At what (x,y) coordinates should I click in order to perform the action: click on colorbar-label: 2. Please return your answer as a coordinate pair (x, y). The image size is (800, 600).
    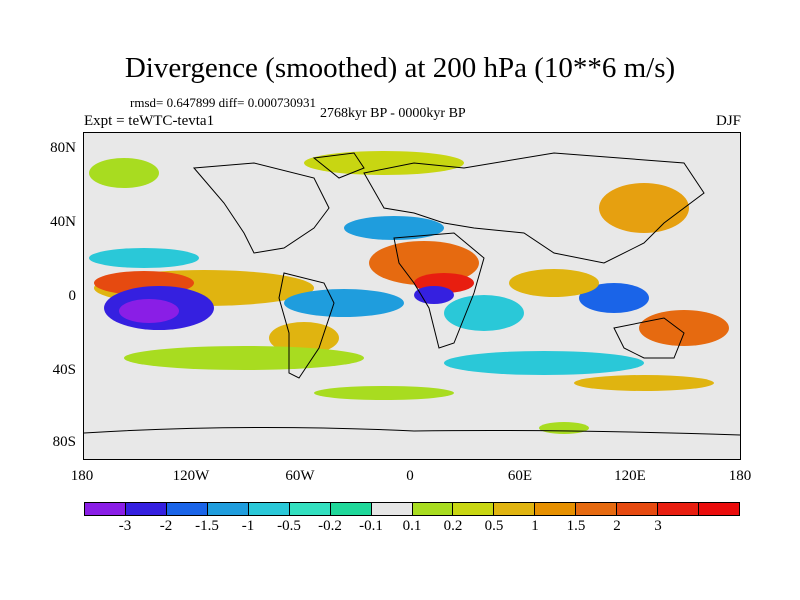
    Looking at the image, I should click on (617, 526).